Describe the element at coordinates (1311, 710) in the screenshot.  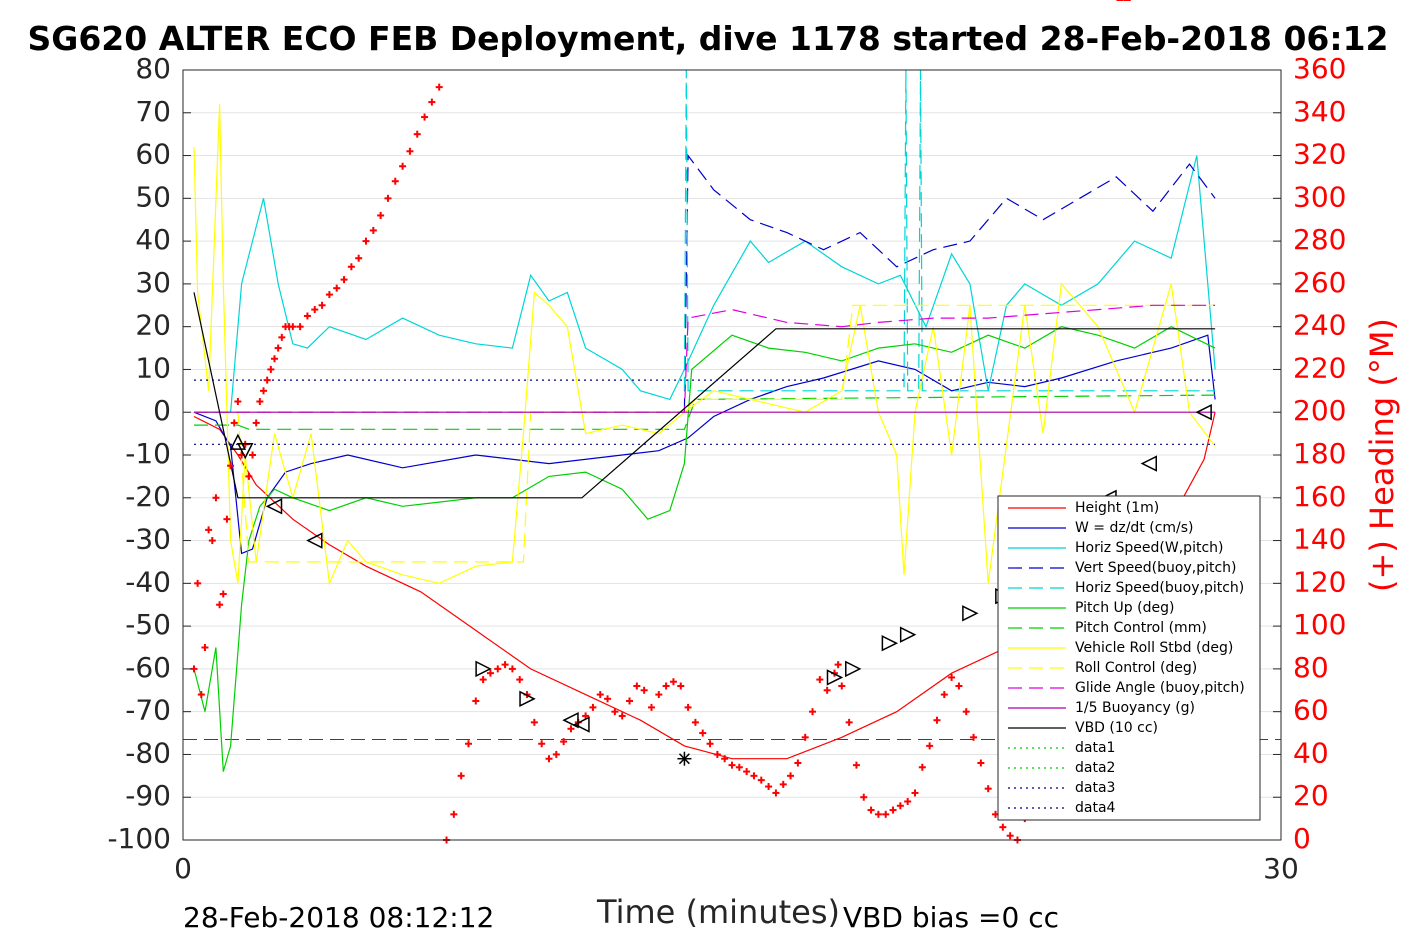
I see `right-tick-label: 60` at that location.